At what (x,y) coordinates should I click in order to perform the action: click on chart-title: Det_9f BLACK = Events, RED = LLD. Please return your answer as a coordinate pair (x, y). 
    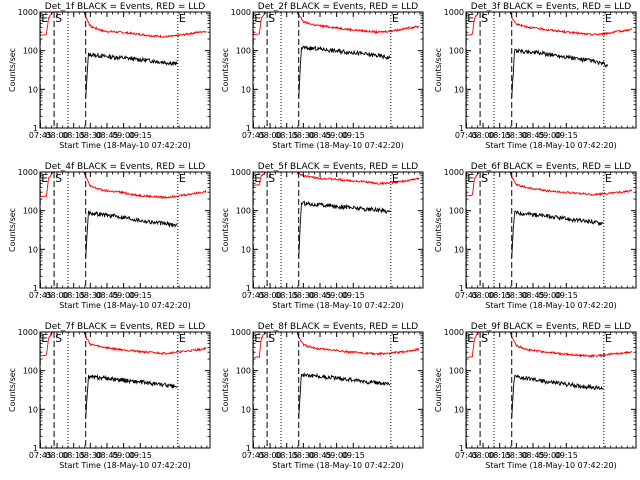
    Looking at the image, I should click on (551, 327).